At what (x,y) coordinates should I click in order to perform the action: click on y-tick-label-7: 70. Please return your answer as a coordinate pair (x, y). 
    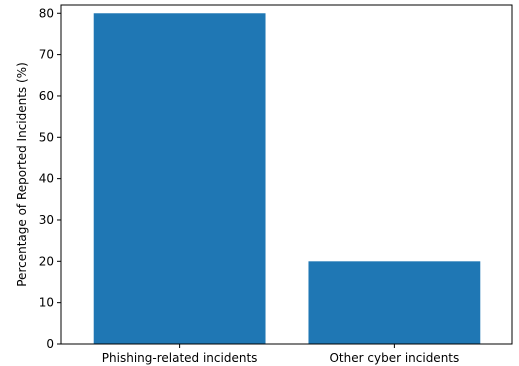
    Looking at the image, I should click on (46, 55).